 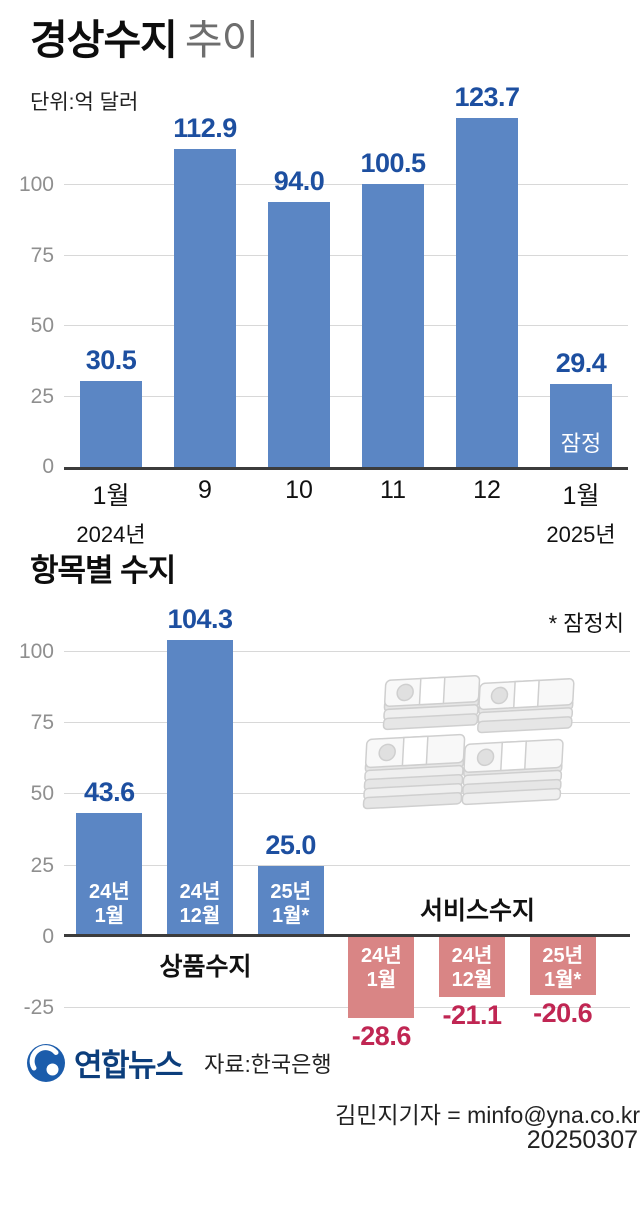 I want to click on x-label: 11, so click(x=393, y=490).